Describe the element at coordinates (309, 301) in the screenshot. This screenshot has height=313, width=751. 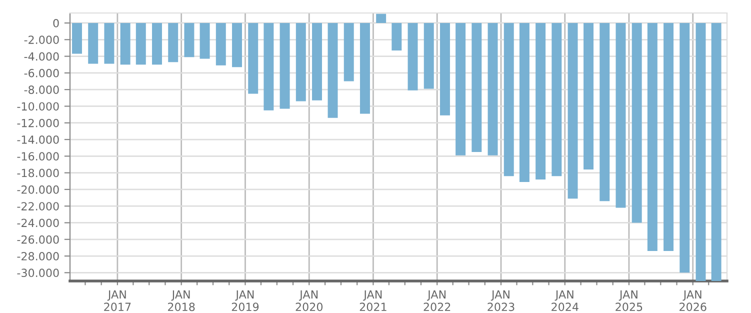
I see `x-tick-label: JAN 2020` at that location.